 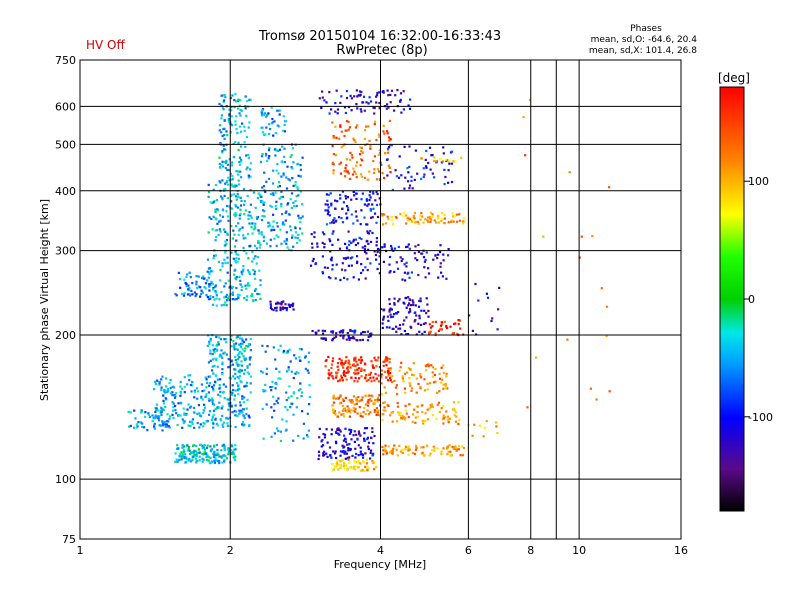 What do you see at coordinates (65, 191) in the screenshot?
I see `y-tick-label: 400` at bounding box center [65, 191].